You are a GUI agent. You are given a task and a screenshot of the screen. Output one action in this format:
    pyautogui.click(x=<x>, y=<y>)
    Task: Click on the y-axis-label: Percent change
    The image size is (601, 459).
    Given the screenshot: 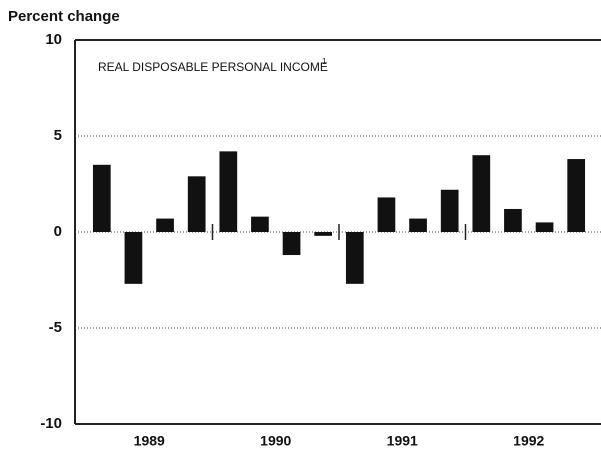 What is the action you would take?
    pyautogui.click(x=64, y=16)
    